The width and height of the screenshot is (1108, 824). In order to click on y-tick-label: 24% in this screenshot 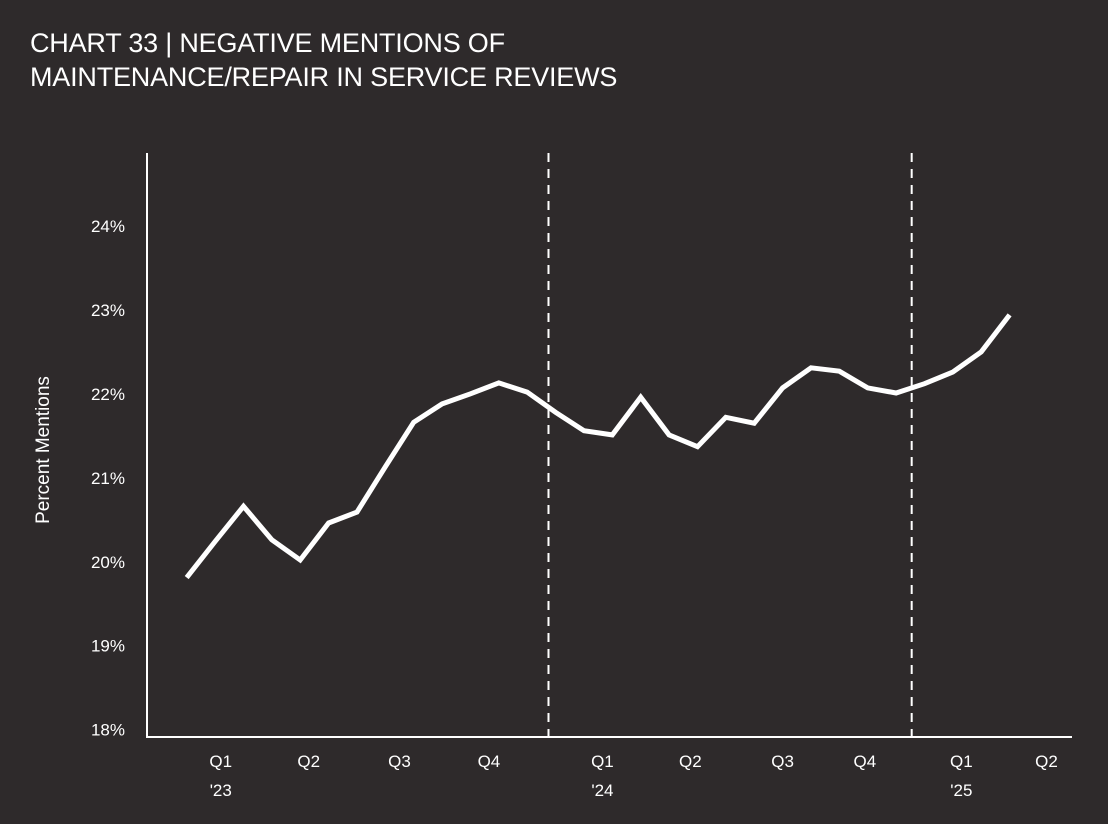, I will do `click(108, 226)`.